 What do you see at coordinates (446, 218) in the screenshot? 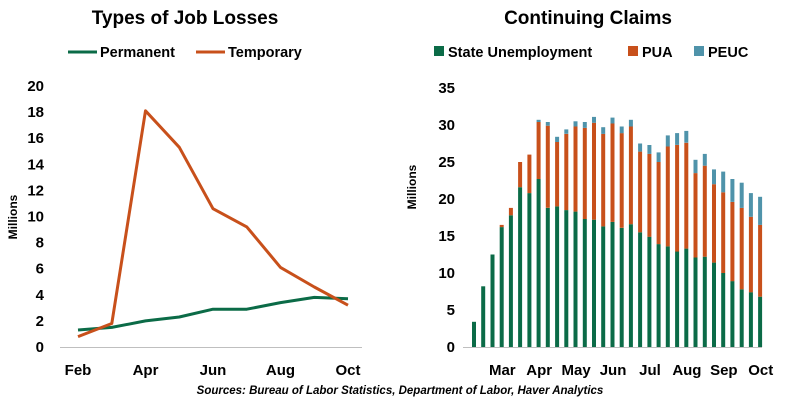
I see `right-y-tick-labels: 0 5 10 15 20 25 30 35` at bounding box center [446, 218].